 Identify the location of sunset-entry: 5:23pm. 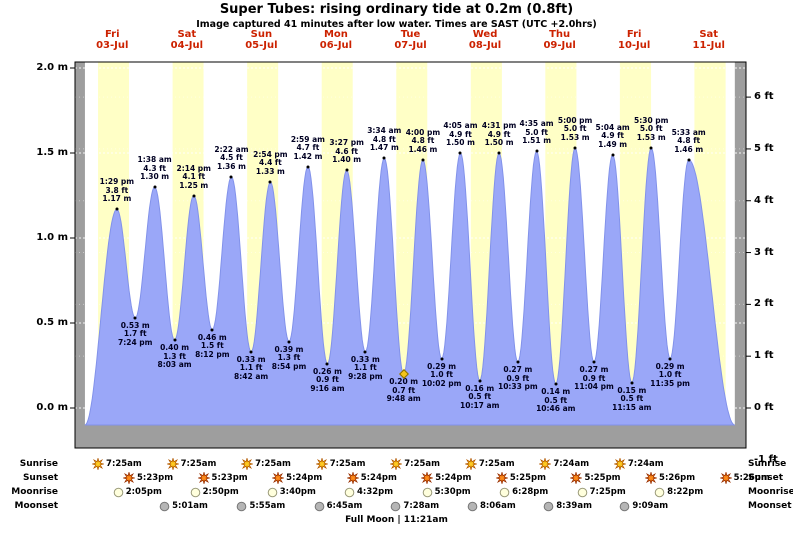
(222, 478).